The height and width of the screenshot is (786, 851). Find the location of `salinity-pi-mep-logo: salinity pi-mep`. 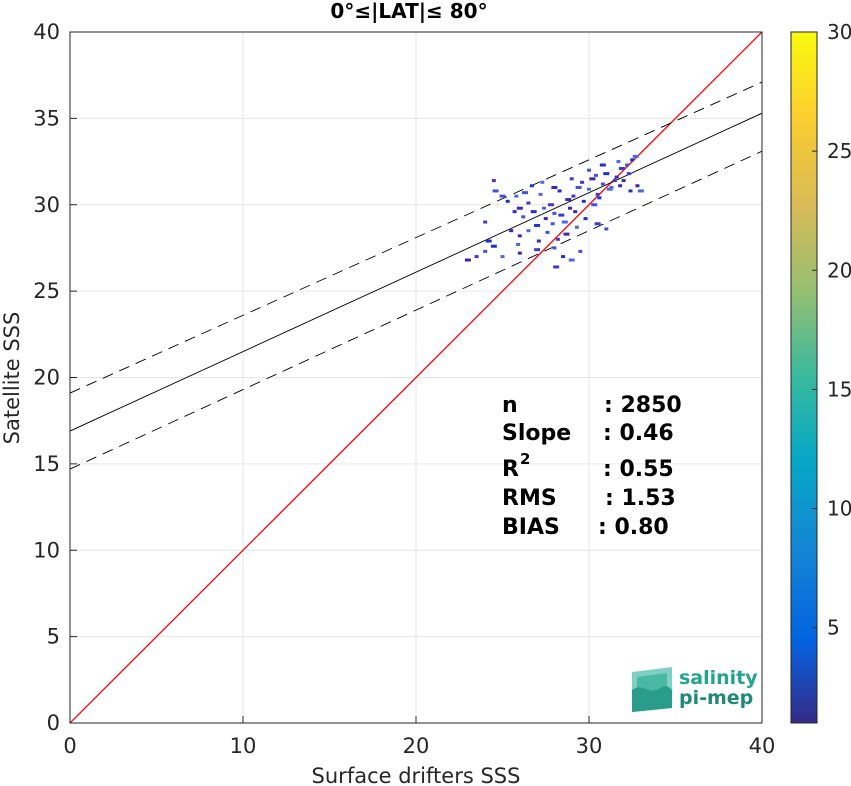

salinity-pi-mep-logo: salinity pi-mep is located at coordinates (695, 689).